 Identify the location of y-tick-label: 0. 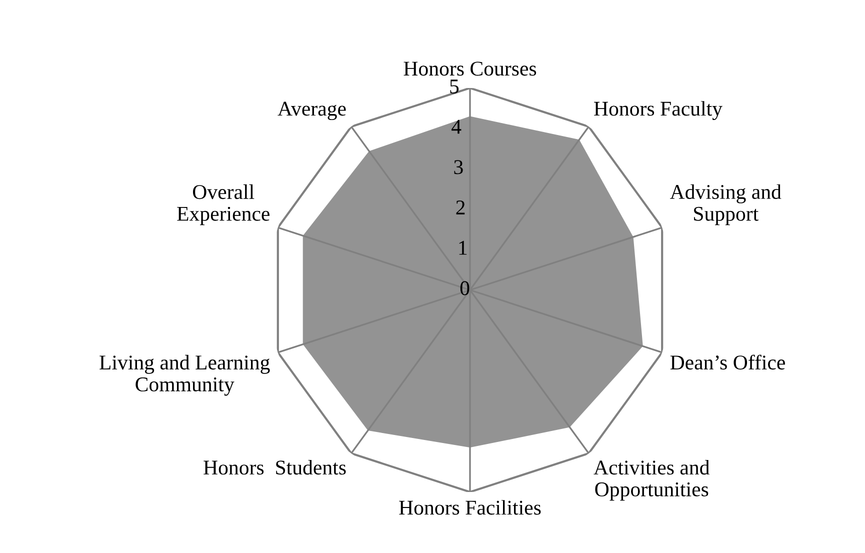
(465, 288).